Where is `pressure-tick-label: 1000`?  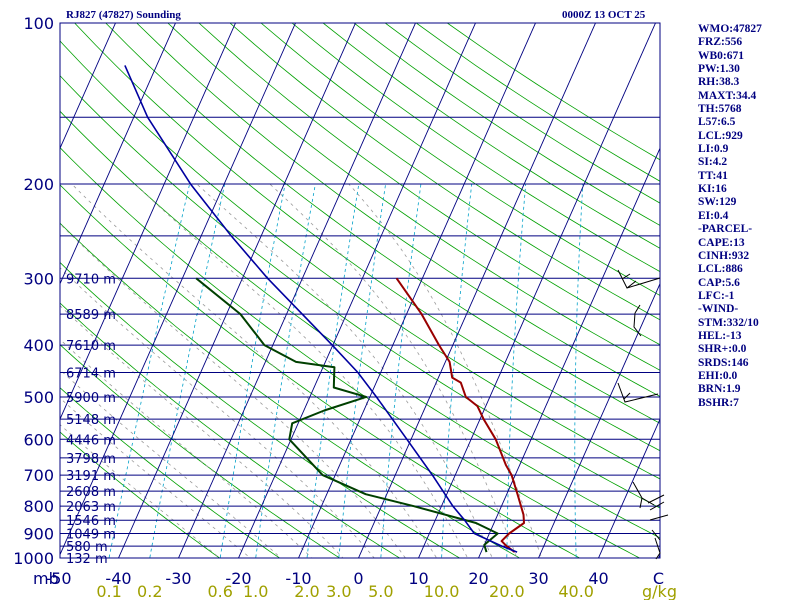 pressure-tick-label: 1000 is located at coordinates (33, 558).